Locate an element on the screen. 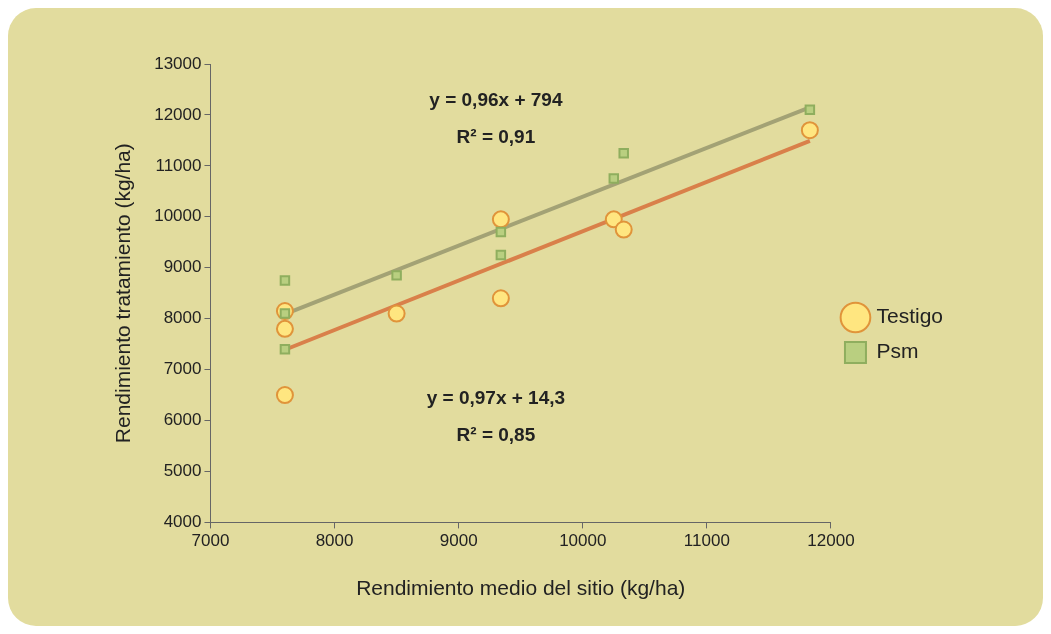  x-tick-label: 10000 is located at coordinates (583, 541).